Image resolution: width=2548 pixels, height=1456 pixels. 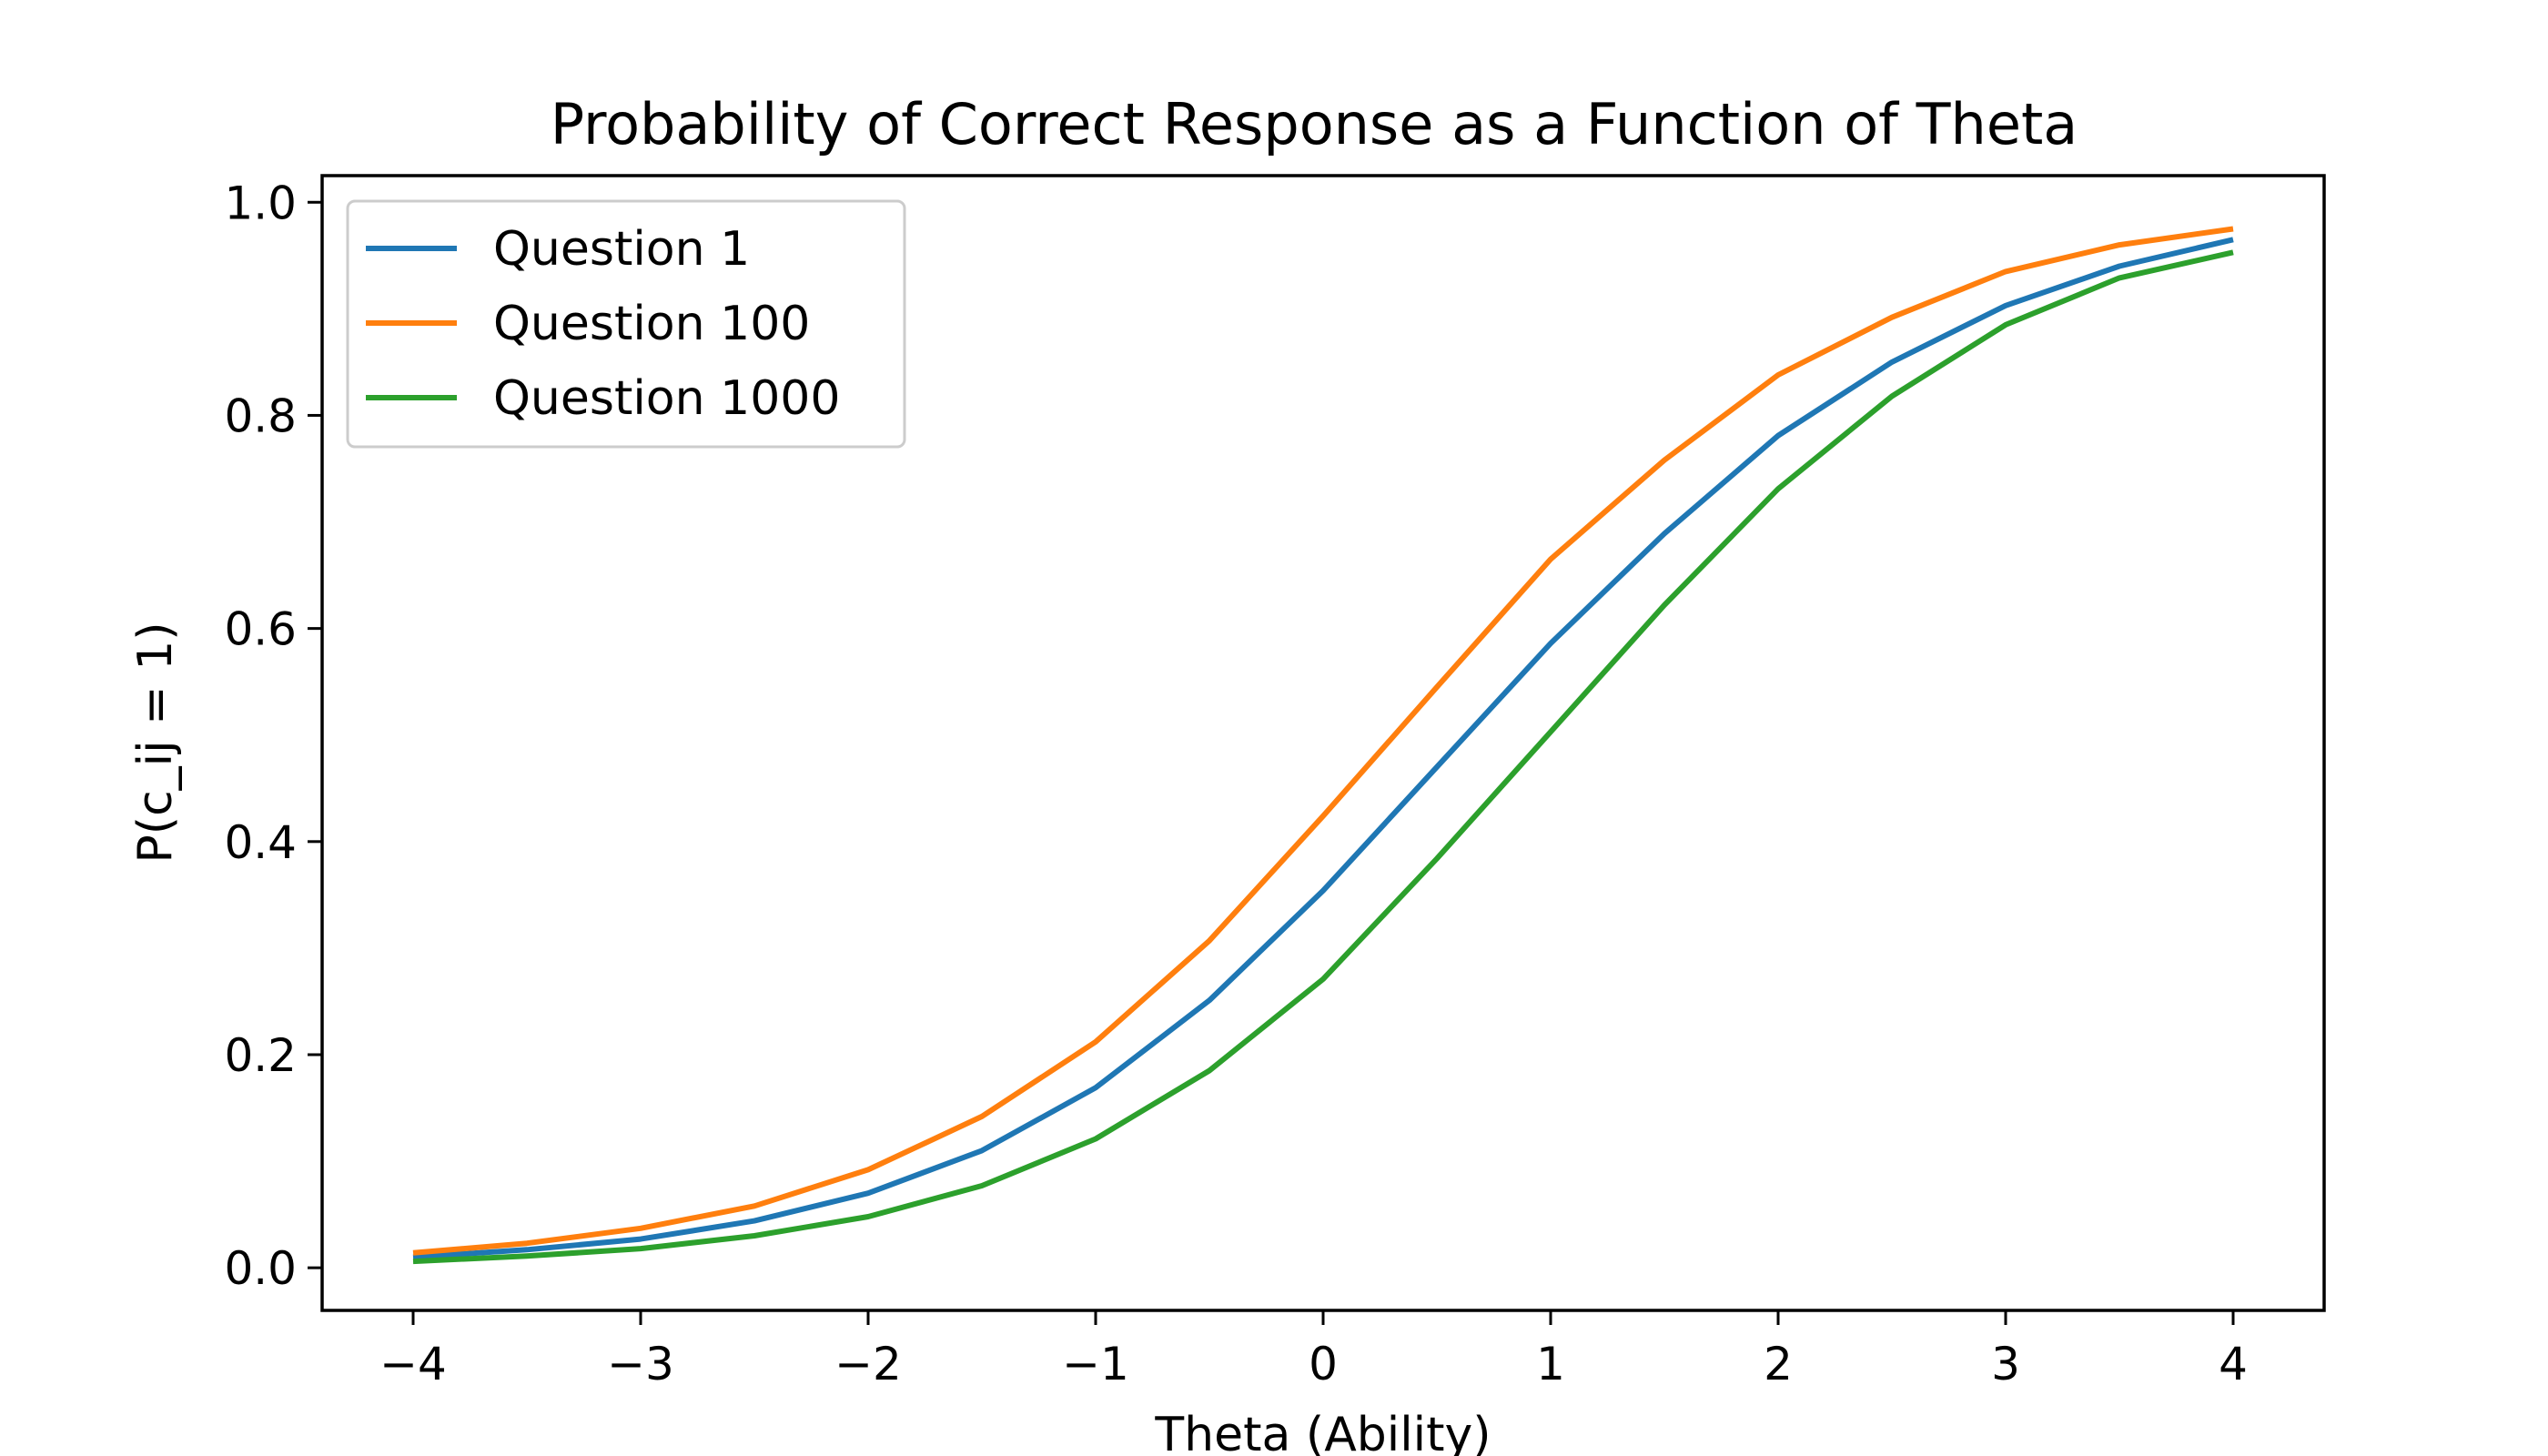 I want to click on y-tick-label: 0.6, so click(x=261, y=630).